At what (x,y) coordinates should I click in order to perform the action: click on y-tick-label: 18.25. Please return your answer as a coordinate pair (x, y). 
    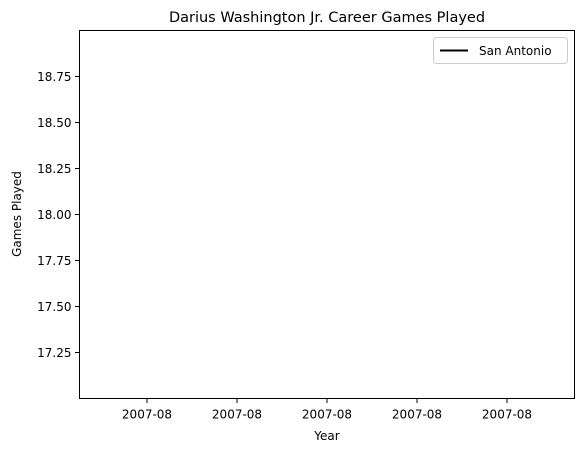
    Looking at the image, I should click on (54, 169).